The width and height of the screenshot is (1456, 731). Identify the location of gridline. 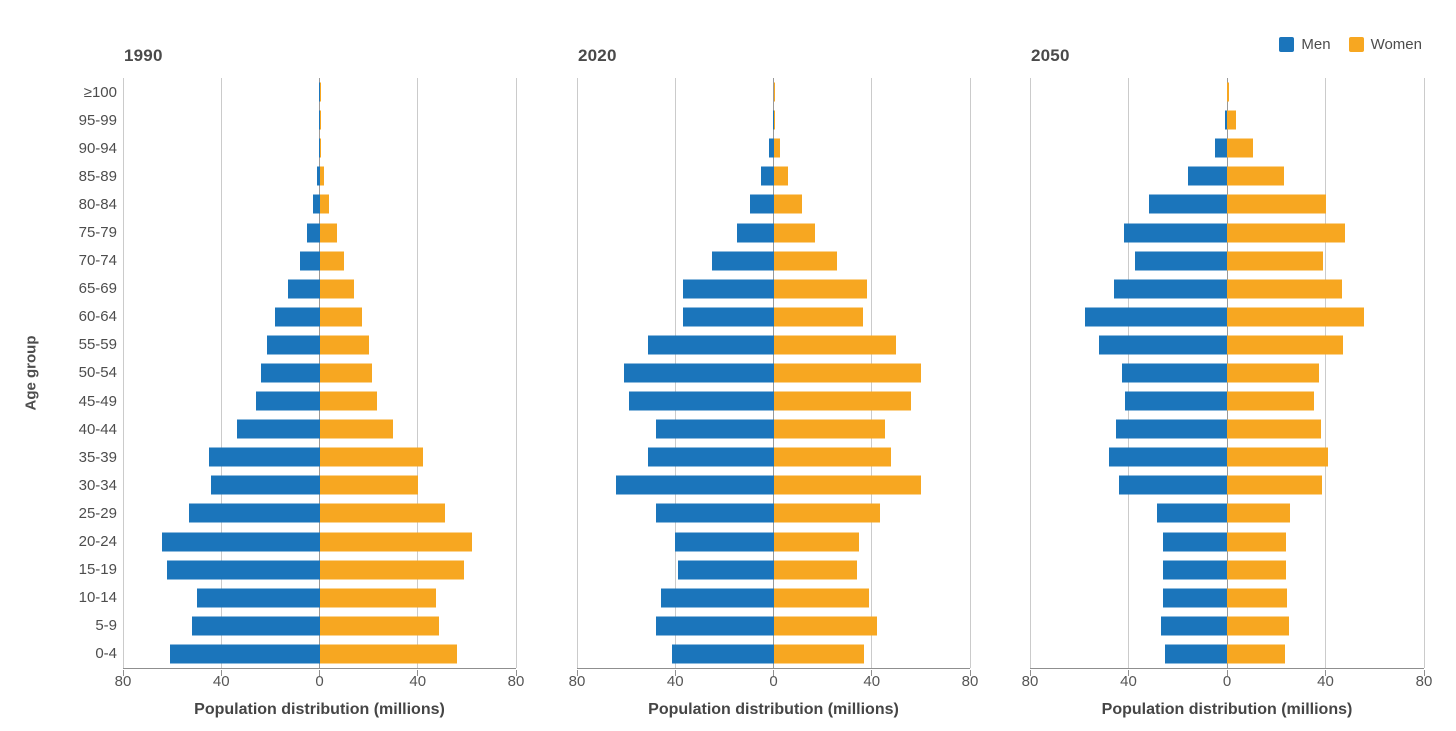
(577, 373).